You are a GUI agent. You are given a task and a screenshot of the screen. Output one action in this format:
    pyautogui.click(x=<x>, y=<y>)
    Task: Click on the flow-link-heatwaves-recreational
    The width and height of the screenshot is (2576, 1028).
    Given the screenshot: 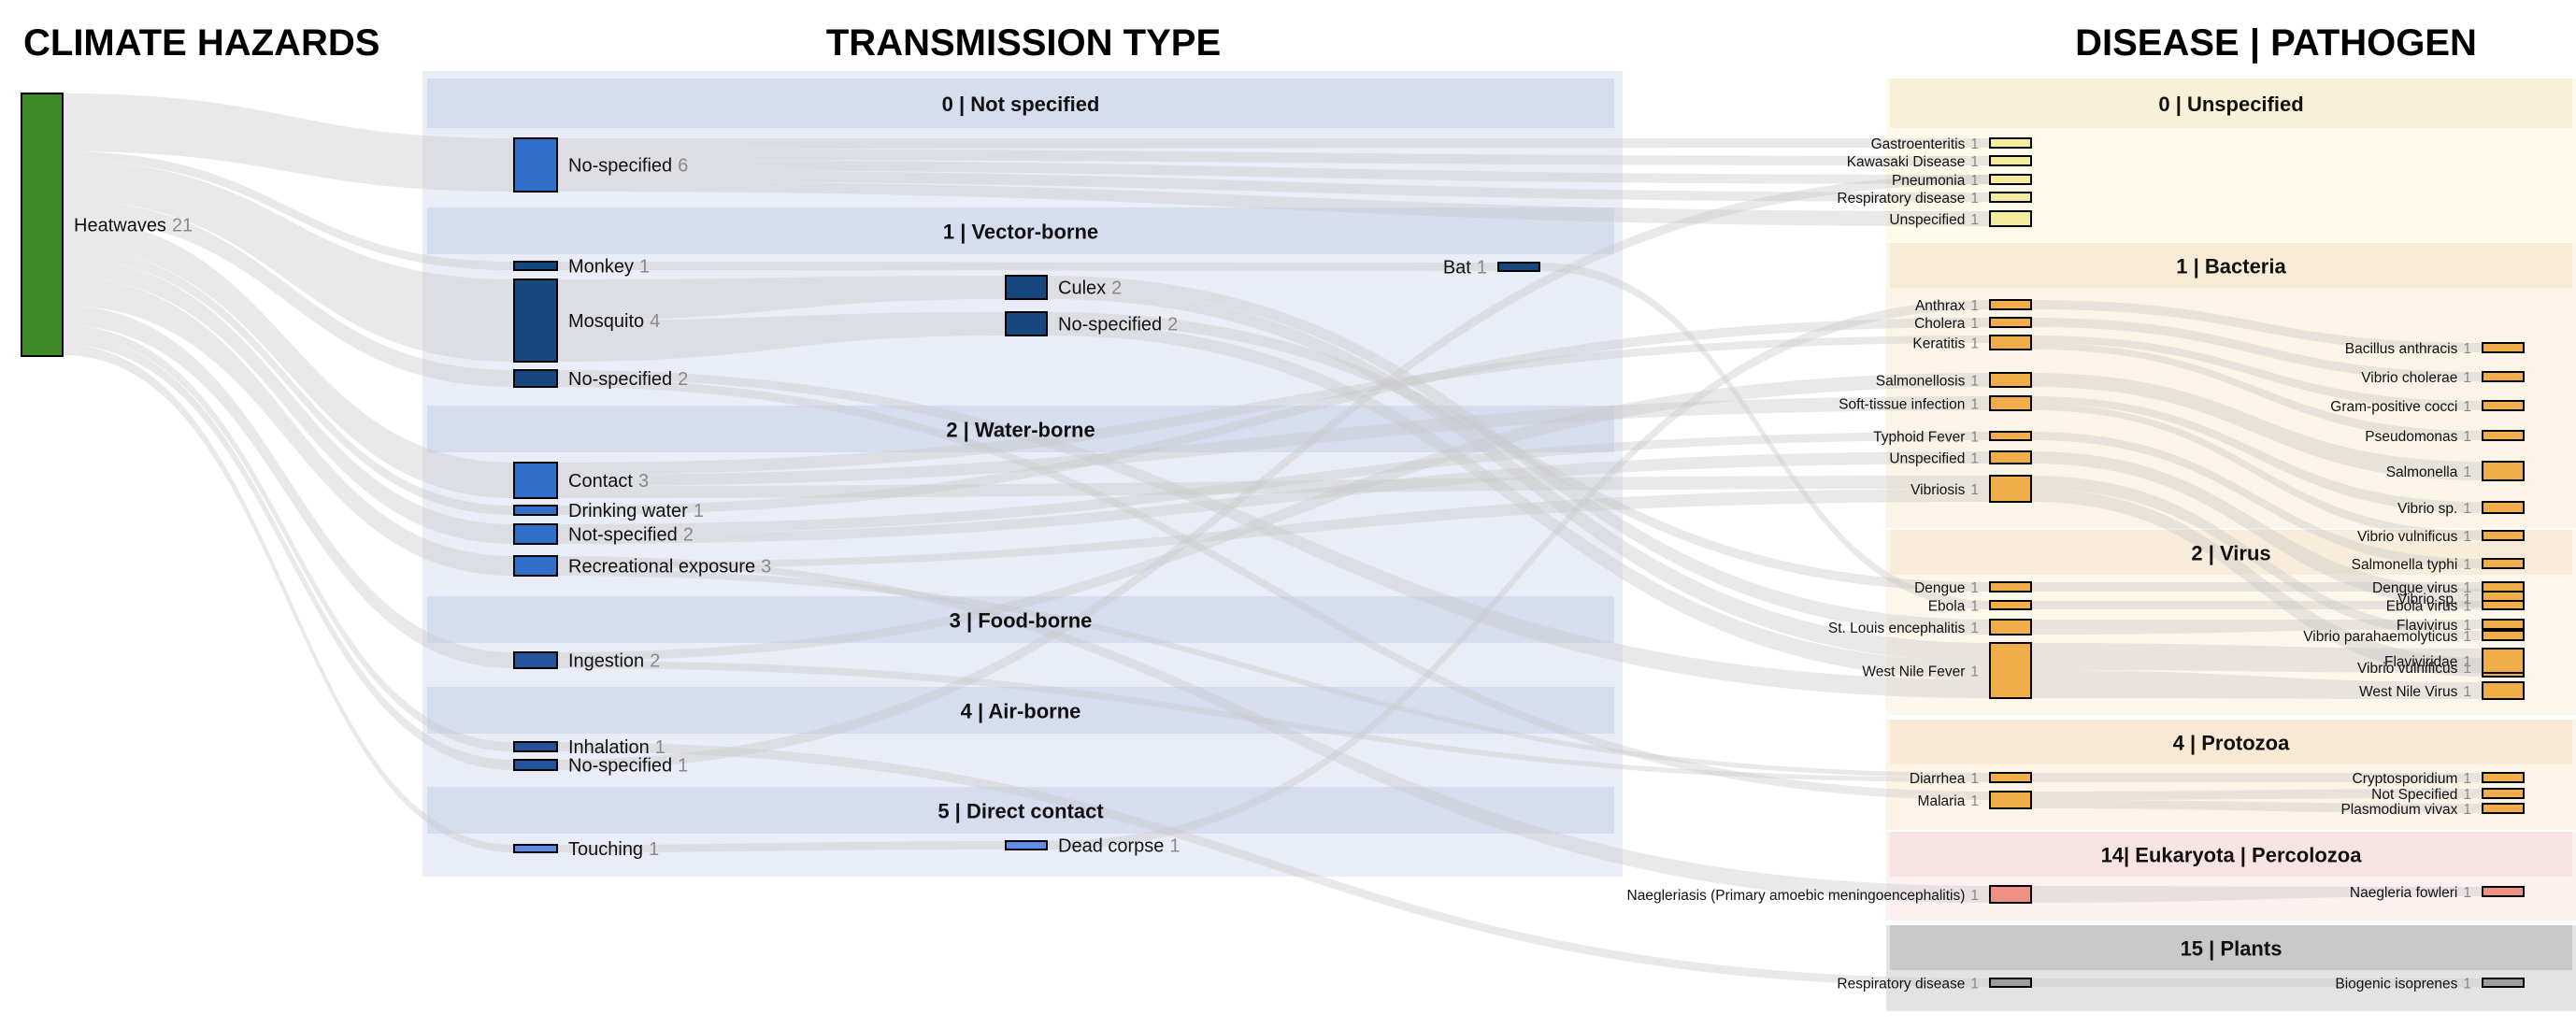 What is the action you would take?
    pyautogui.click(x=288, y=426)
    